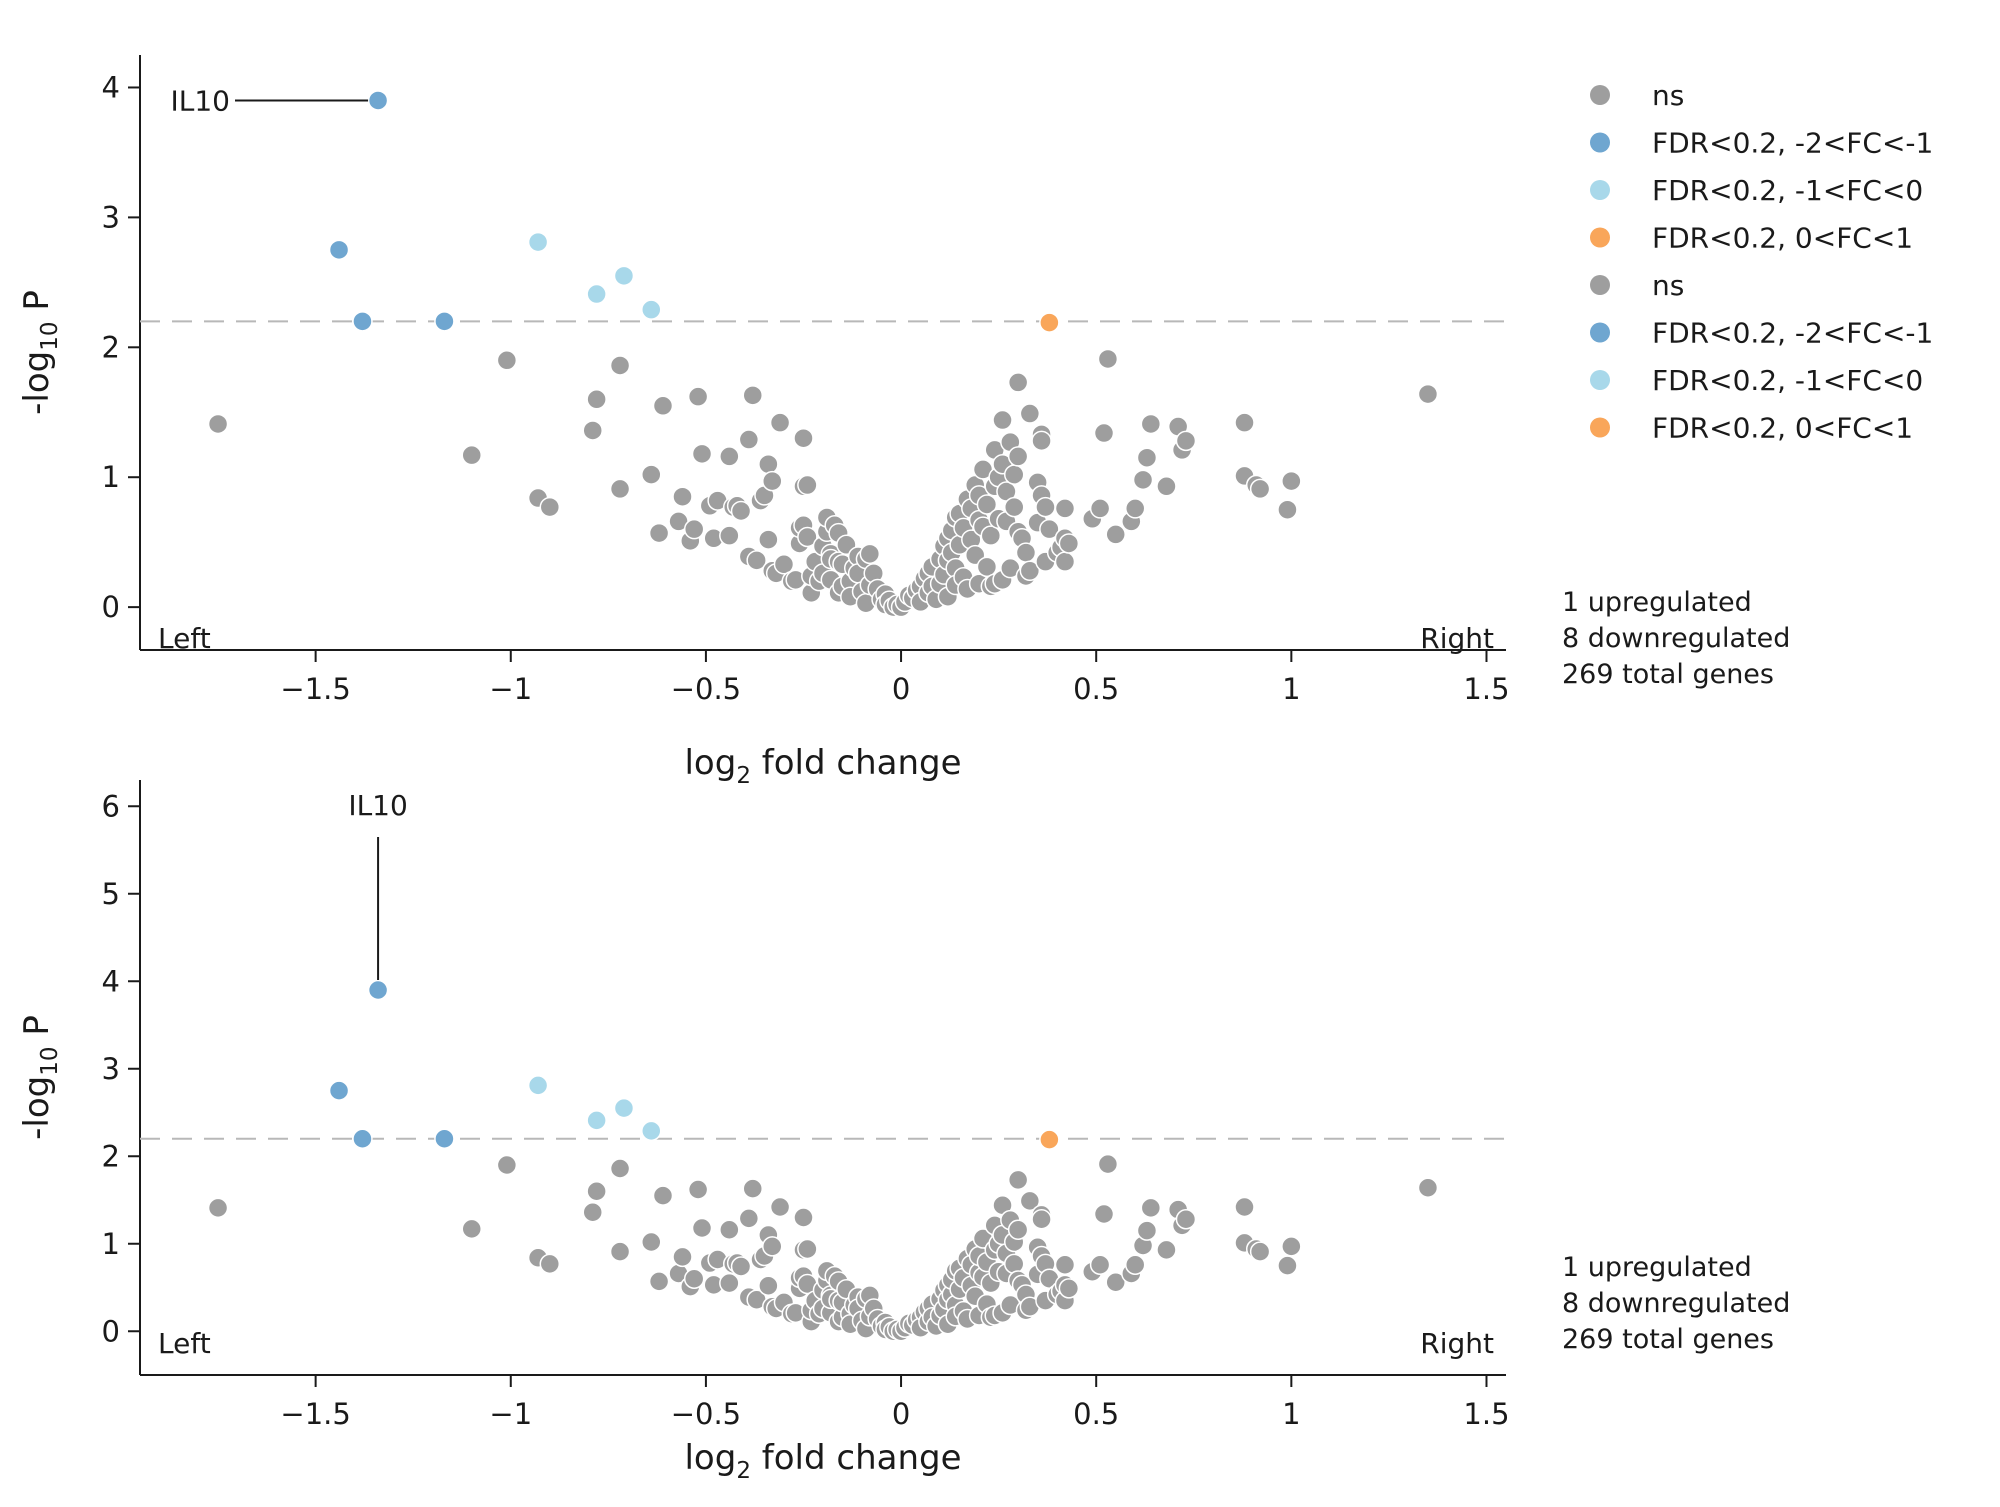  I want to click on corner-label-right: Right, so click(1457, 1343).